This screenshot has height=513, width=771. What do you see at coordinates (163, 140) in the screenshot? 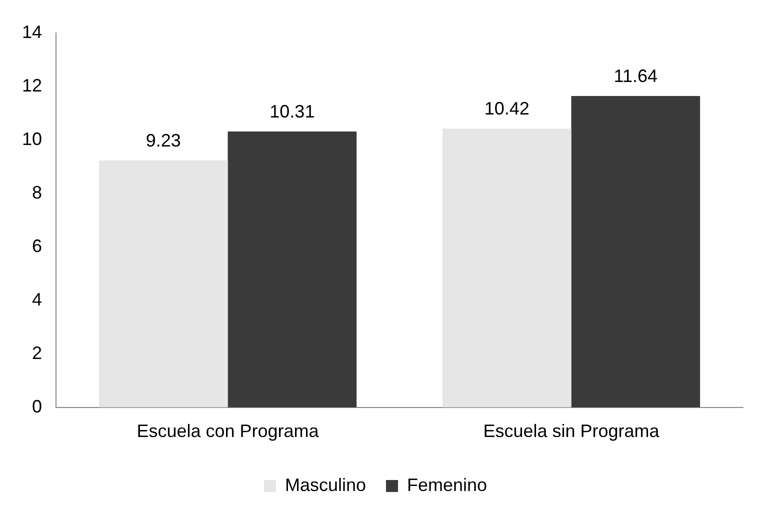
I see `data-label: 9.23` at bounding box center [163, 140].